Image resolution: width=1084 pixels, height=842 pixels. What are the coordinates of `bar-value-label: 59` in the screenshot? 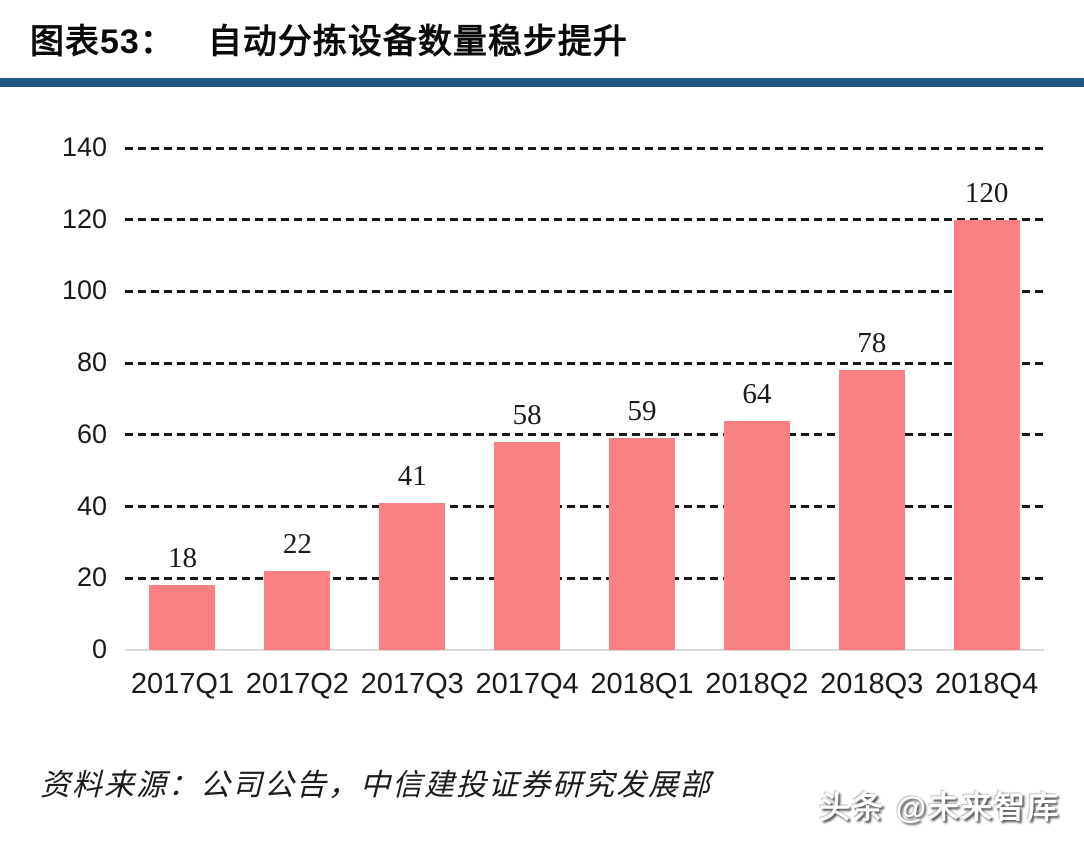 It's located at (642, 411).